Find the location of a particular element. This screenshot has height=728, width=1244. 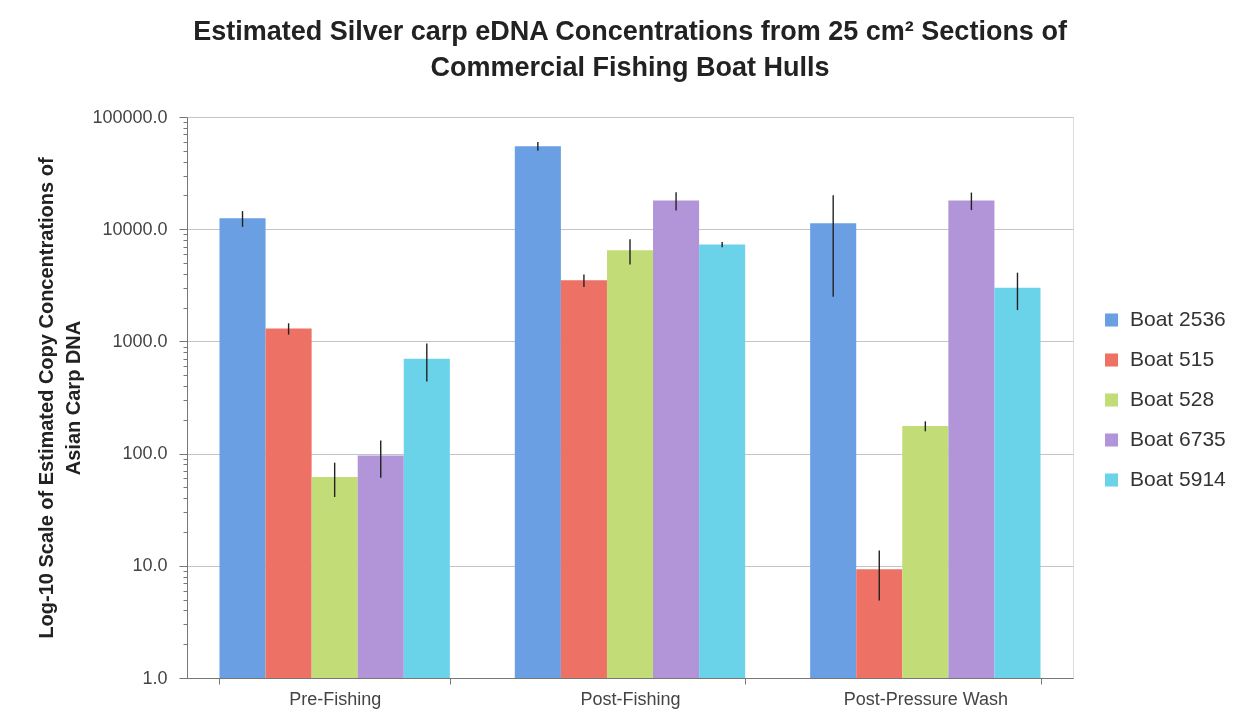

legend-label: Boat 528 is located at coordinates (1172, 398).